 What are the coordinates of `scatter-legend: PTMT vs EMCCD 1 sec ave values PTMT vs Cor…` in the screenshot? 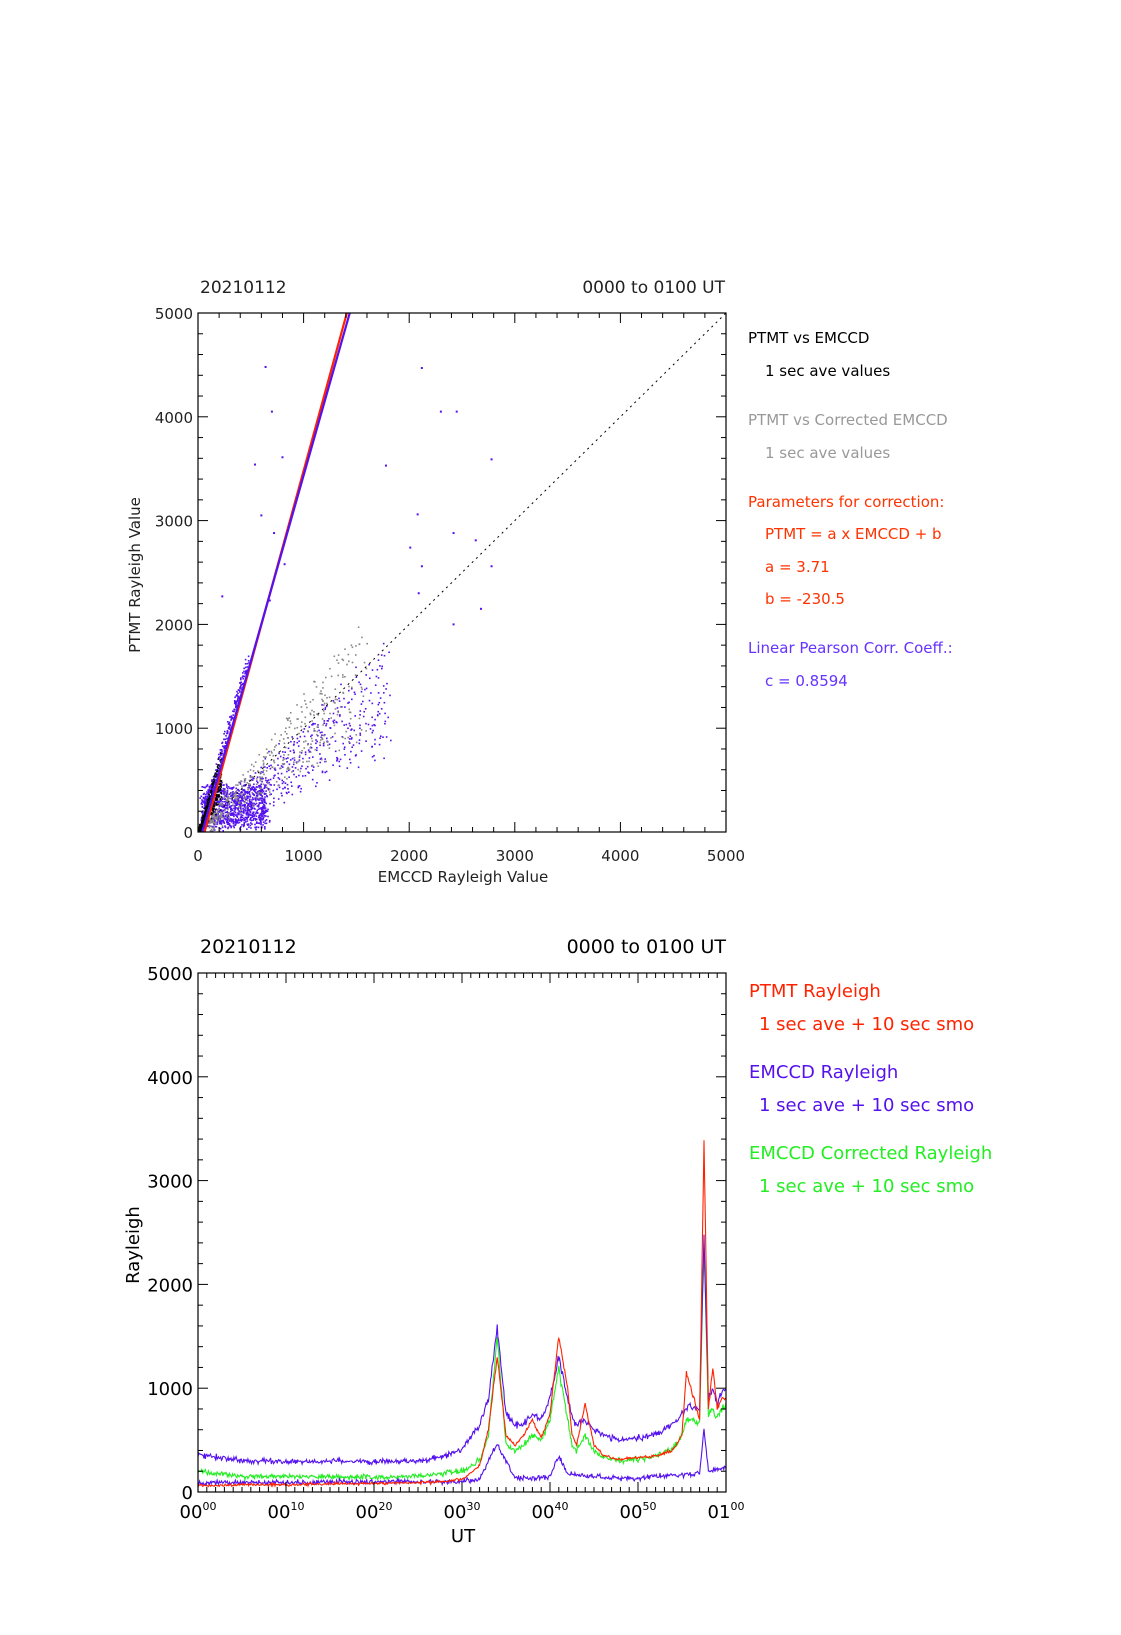 It's located at (850, 509).